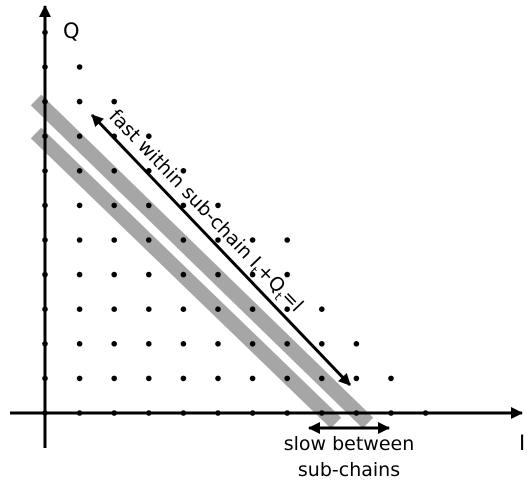  I want to click on slow-label-line1: slow between, so click(349, 444).